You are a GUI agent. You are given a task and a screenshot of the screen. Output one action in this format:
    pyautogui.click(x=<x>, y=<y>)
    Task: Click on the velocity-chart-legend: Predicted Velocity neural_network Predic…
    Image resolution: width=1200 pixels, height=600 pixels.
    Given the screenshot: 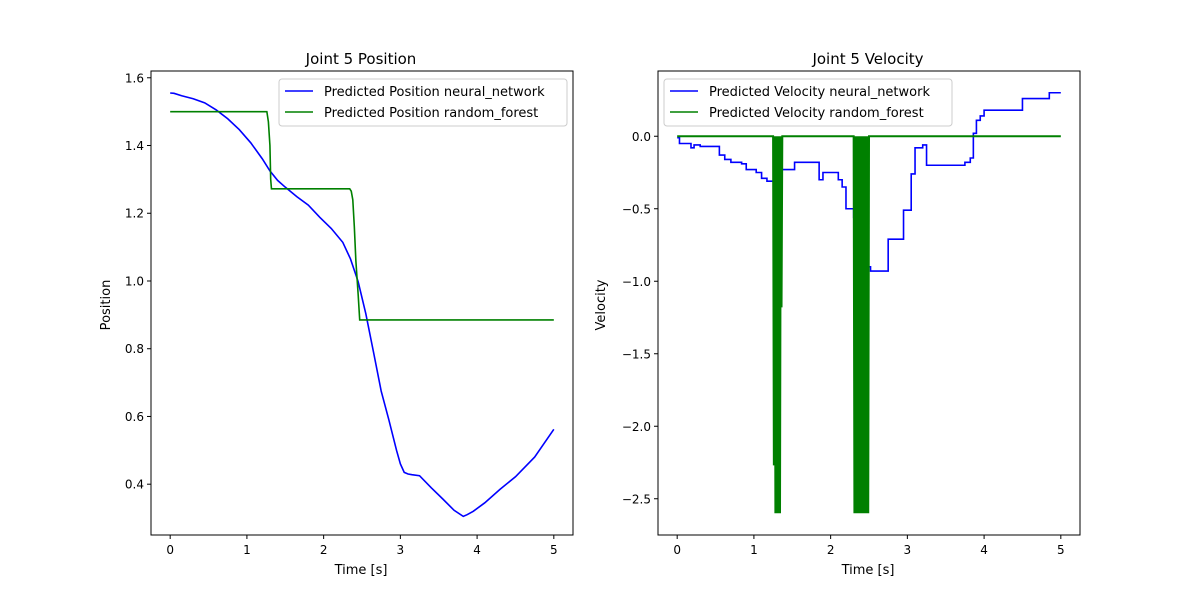 What is the action you would take?
    pyautogui.click(x=808, y=102)
    